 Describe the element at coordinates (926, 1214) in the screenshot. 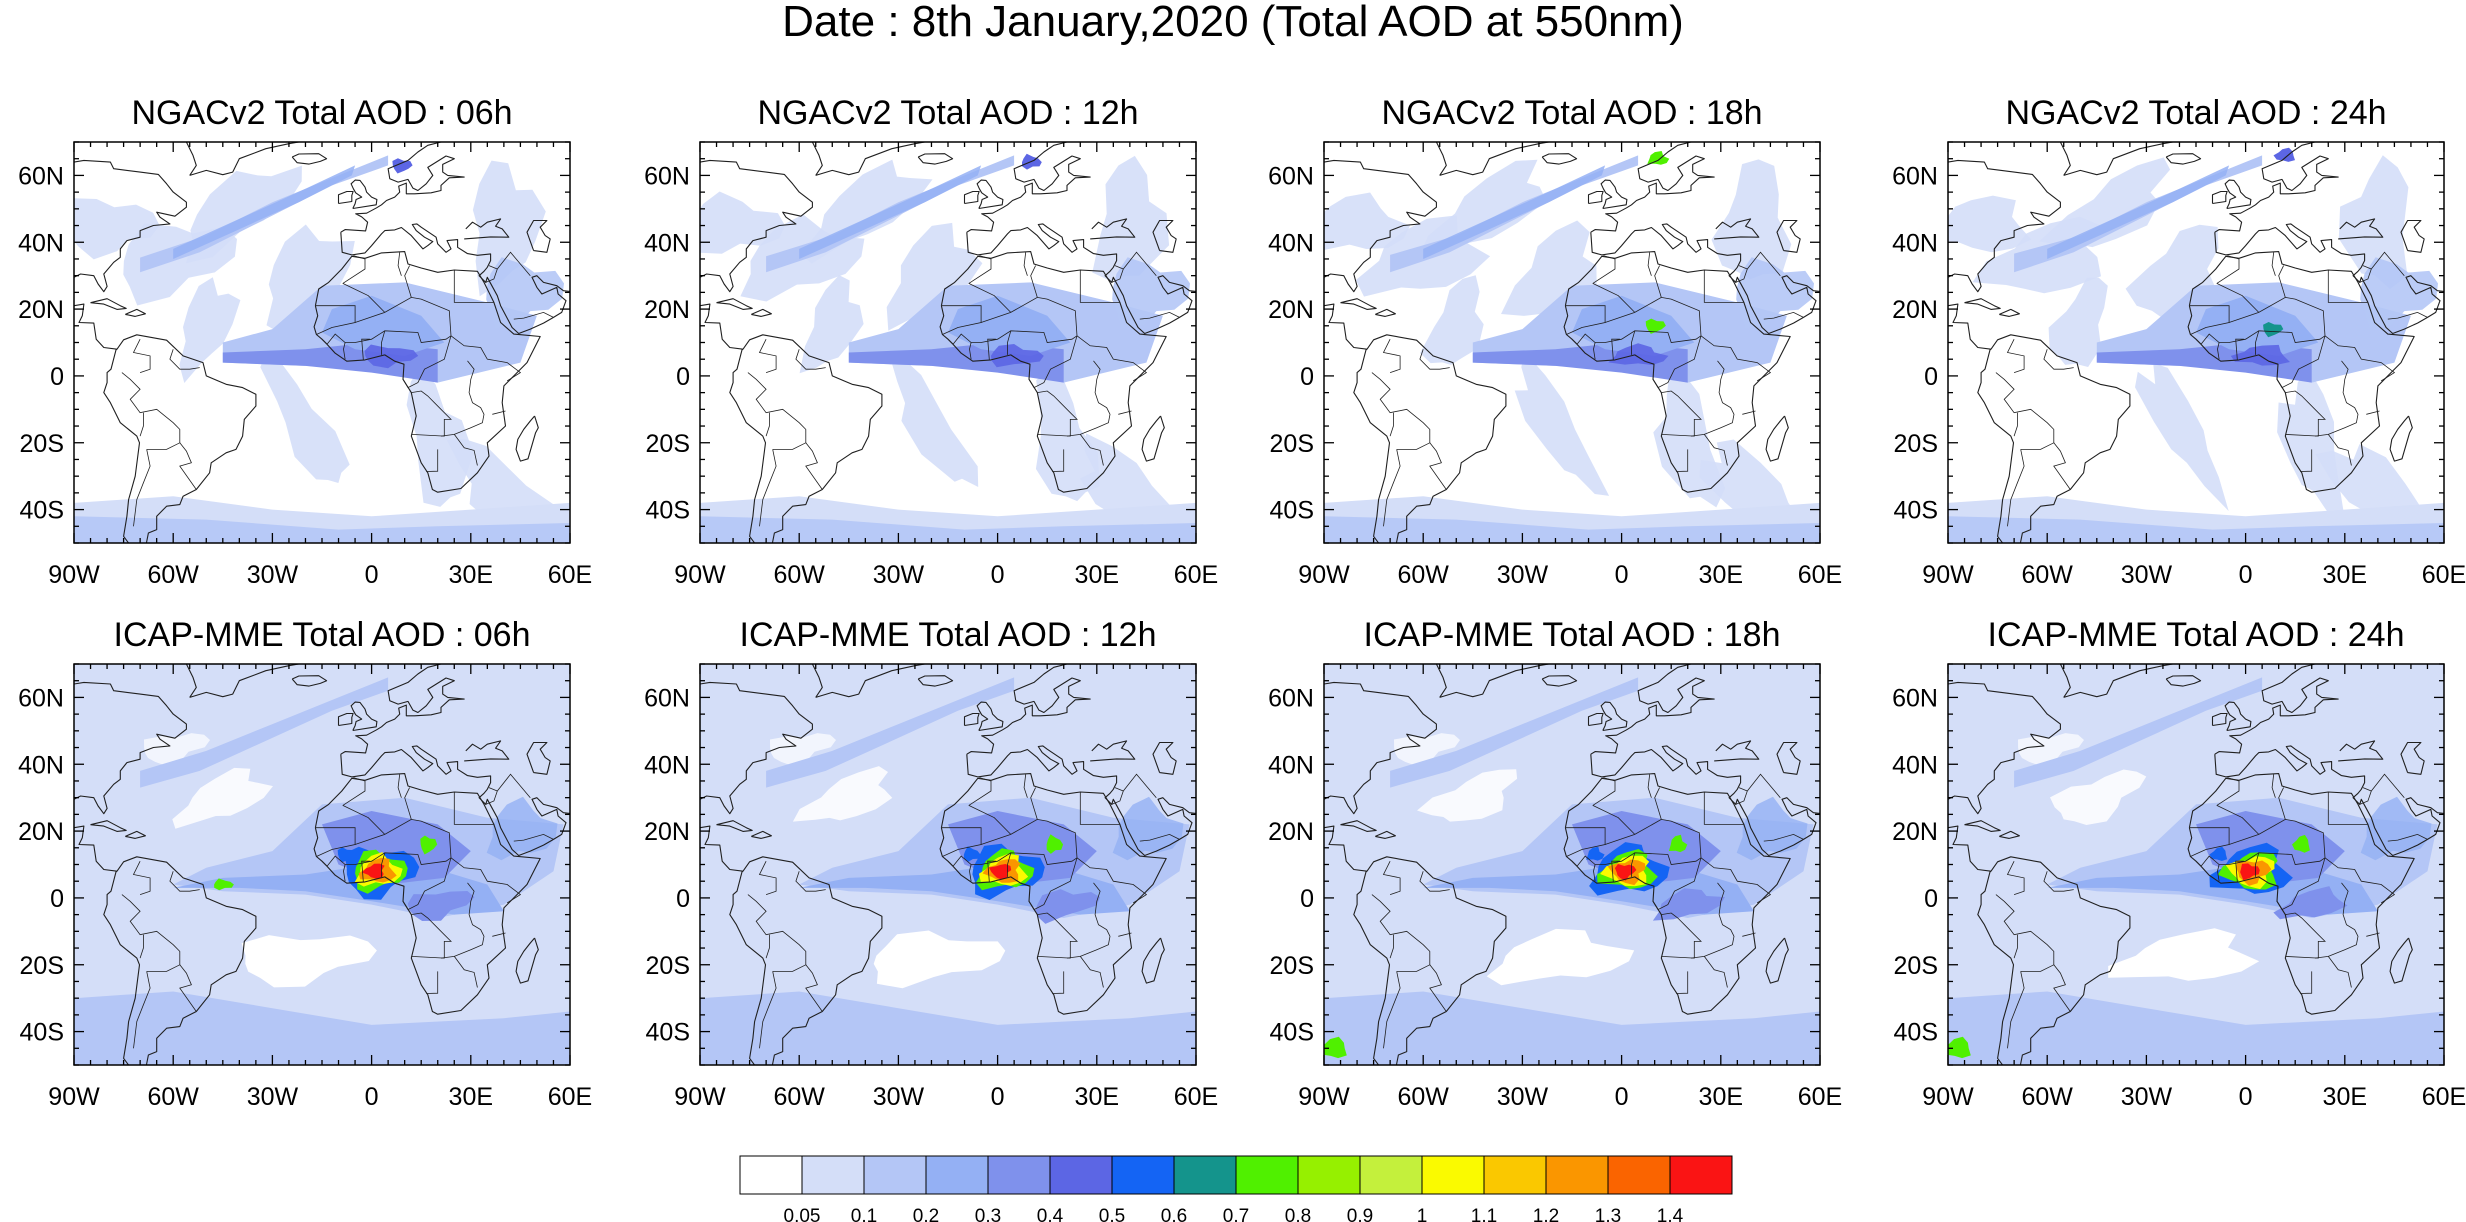

I see `colorbar-label: 0.2` at that location.